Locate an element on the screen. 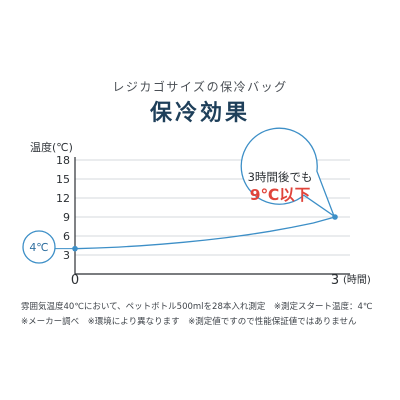  end-callout-bubble is located at coordinates (288, 172).